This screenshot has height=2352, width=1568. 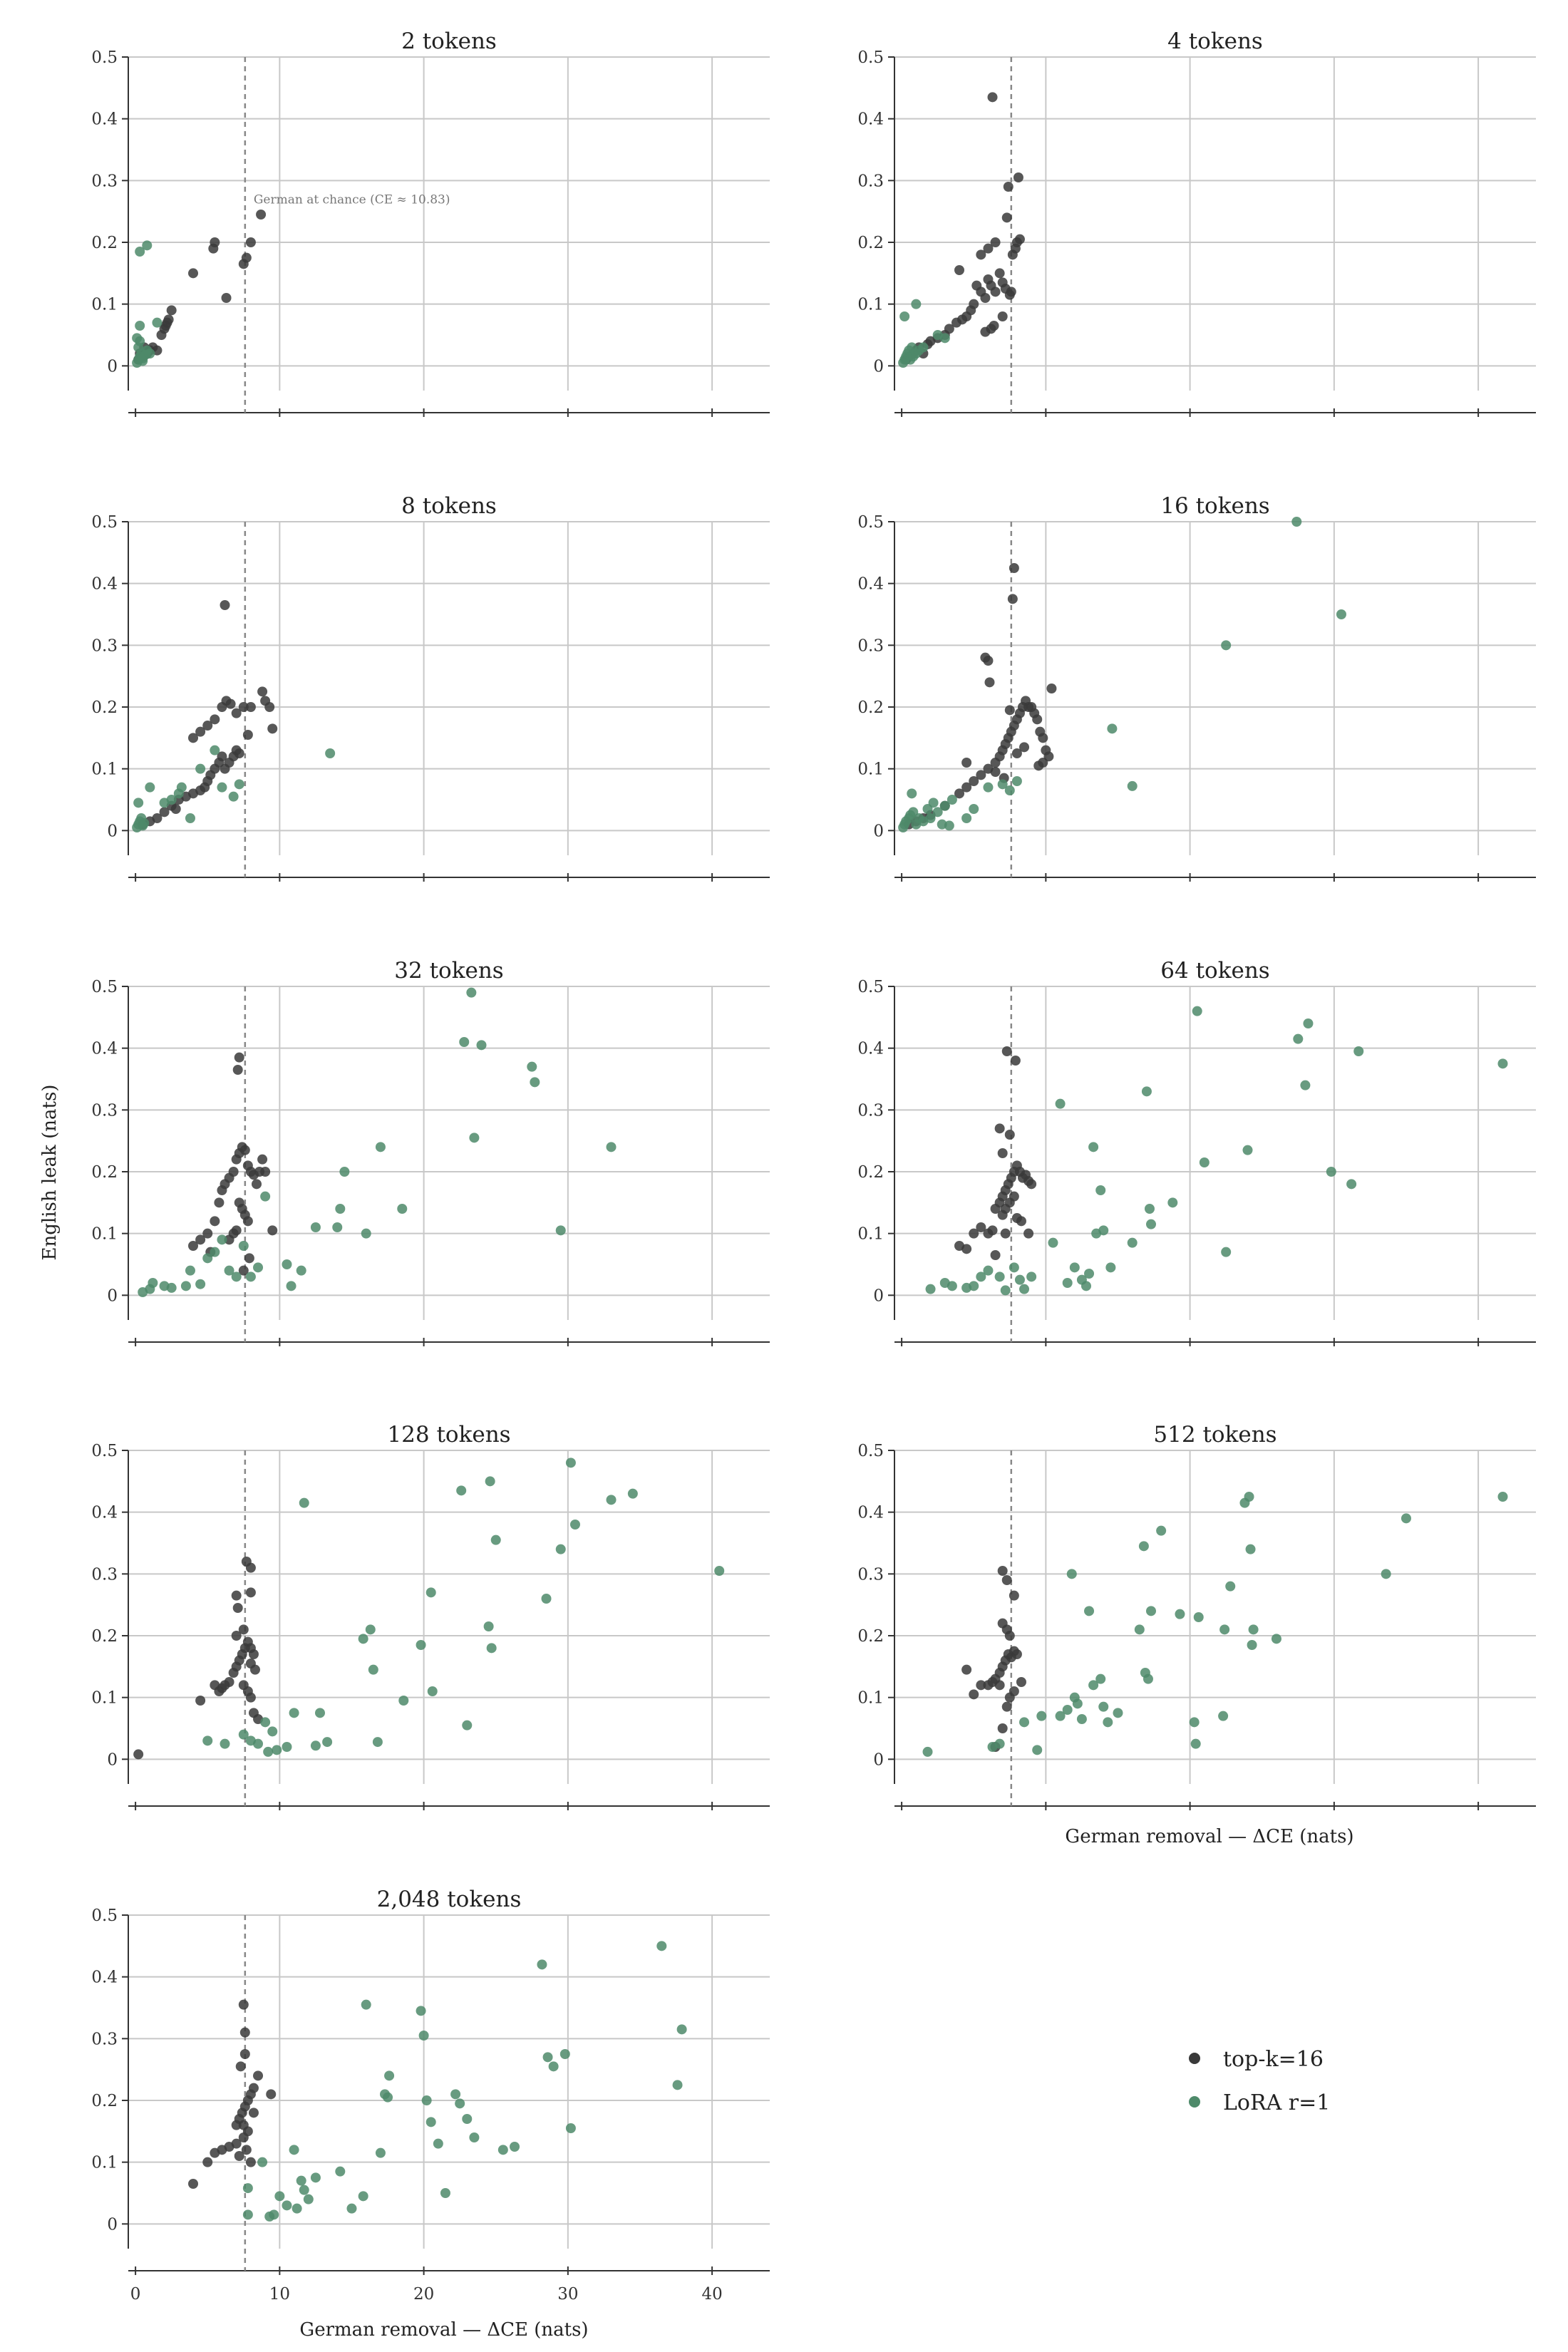 I want to click on panel-title: 8 tokens, so click(x=449, y=506).